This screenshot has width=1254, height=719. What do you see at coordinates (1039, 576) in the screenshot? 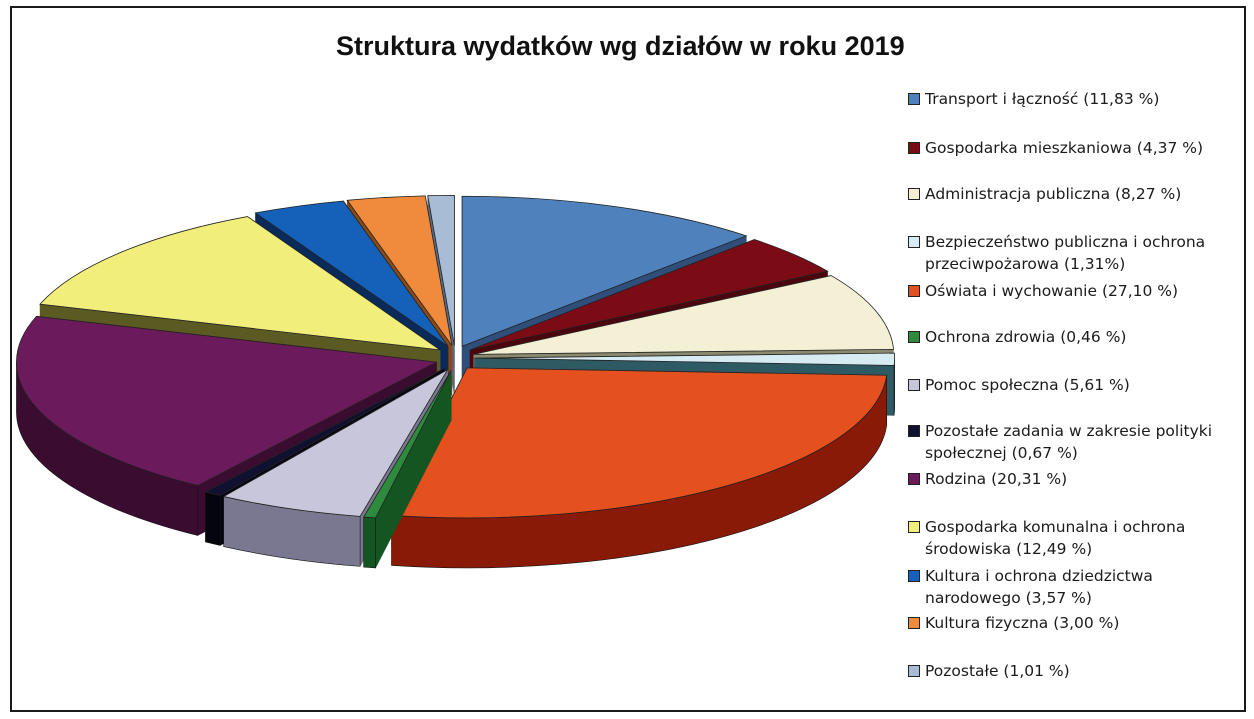
I see `legend-label-line: Kultura i ochrona dziedzictwa` at bounding box center [1039, 576].